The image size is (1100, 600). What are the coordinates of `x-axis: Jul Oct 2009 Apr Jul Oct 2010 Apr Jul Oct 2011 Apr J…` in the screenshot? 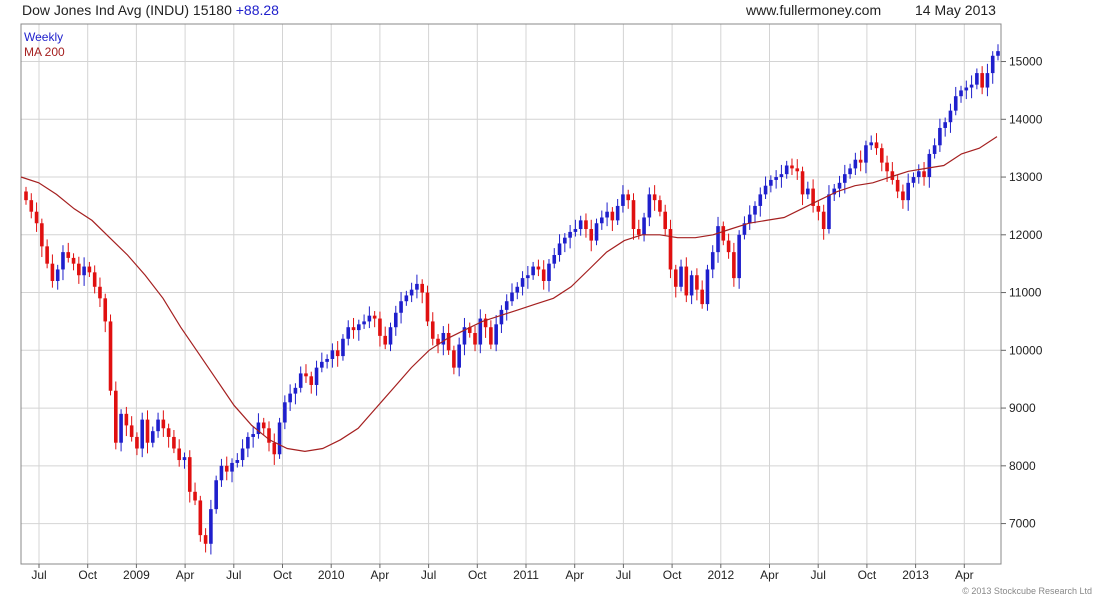 It's located at (502, 573).